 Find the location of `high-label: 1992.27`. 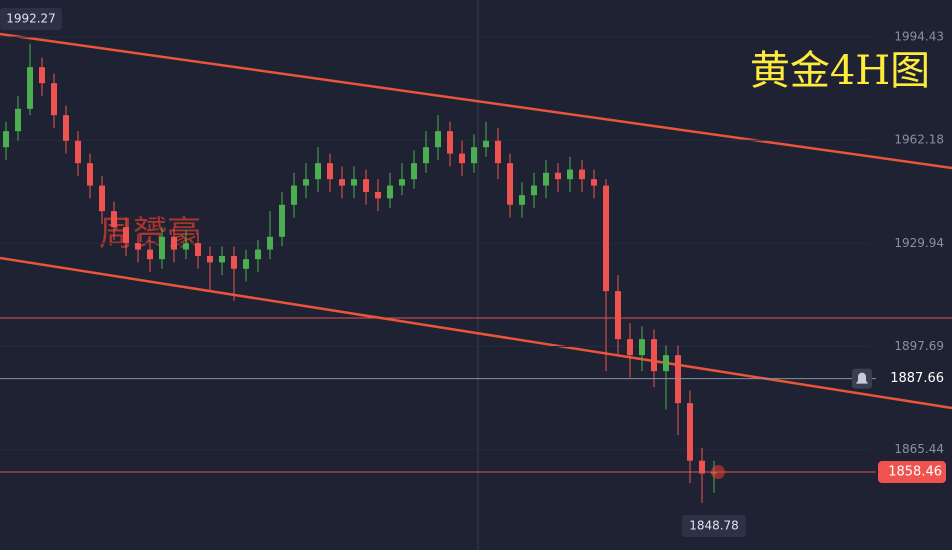

high-label: 1992.27 is located at coordinates (31, 19).